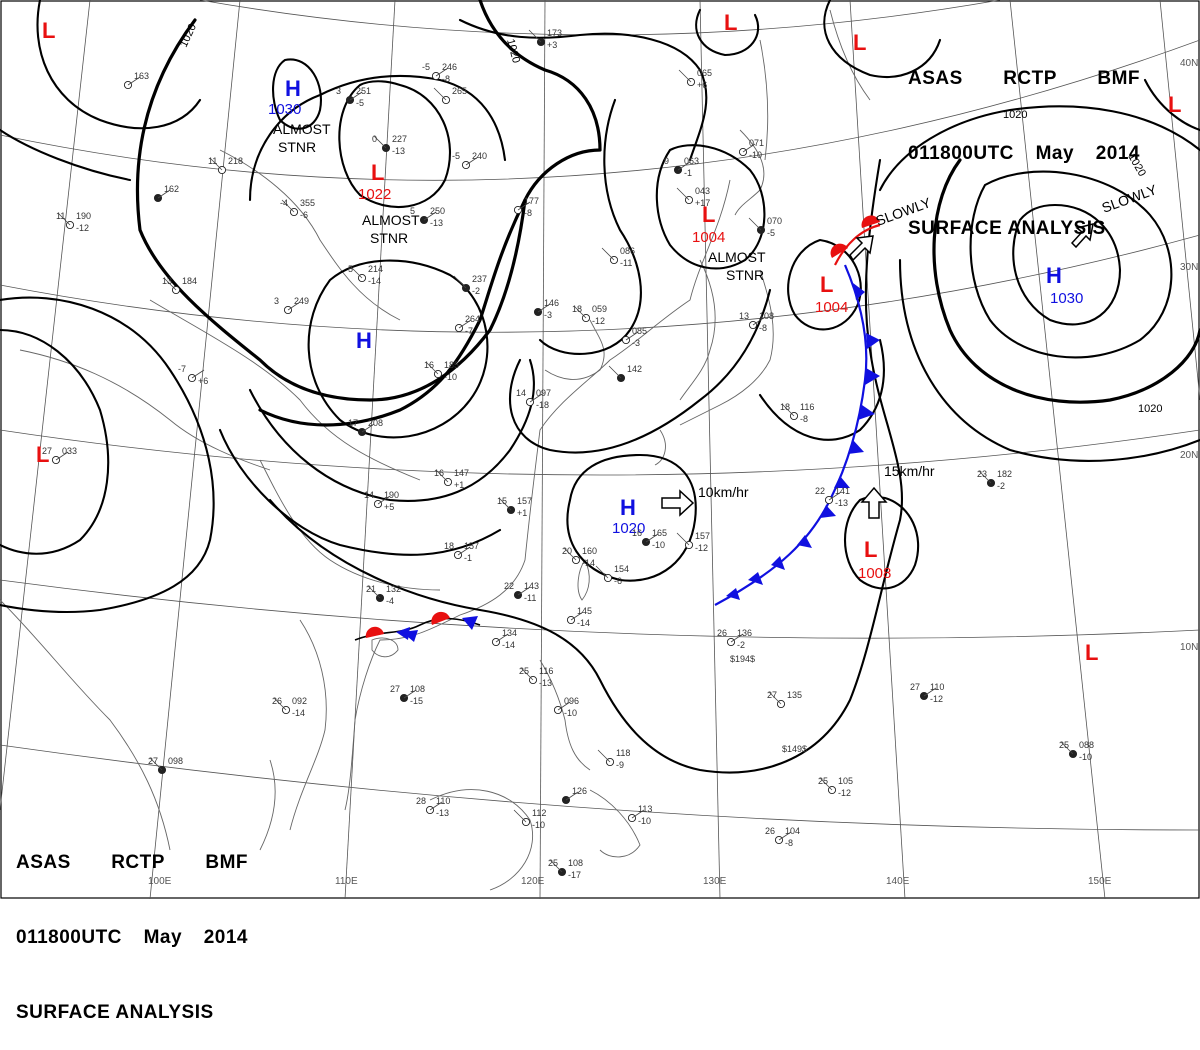 The width and height of the screenshot is (1200, 1050). What do you see at coordinates (73, 222) in the screenshot?
I see `station-plot: 11 190 -12` at bounding box center [73, 222].